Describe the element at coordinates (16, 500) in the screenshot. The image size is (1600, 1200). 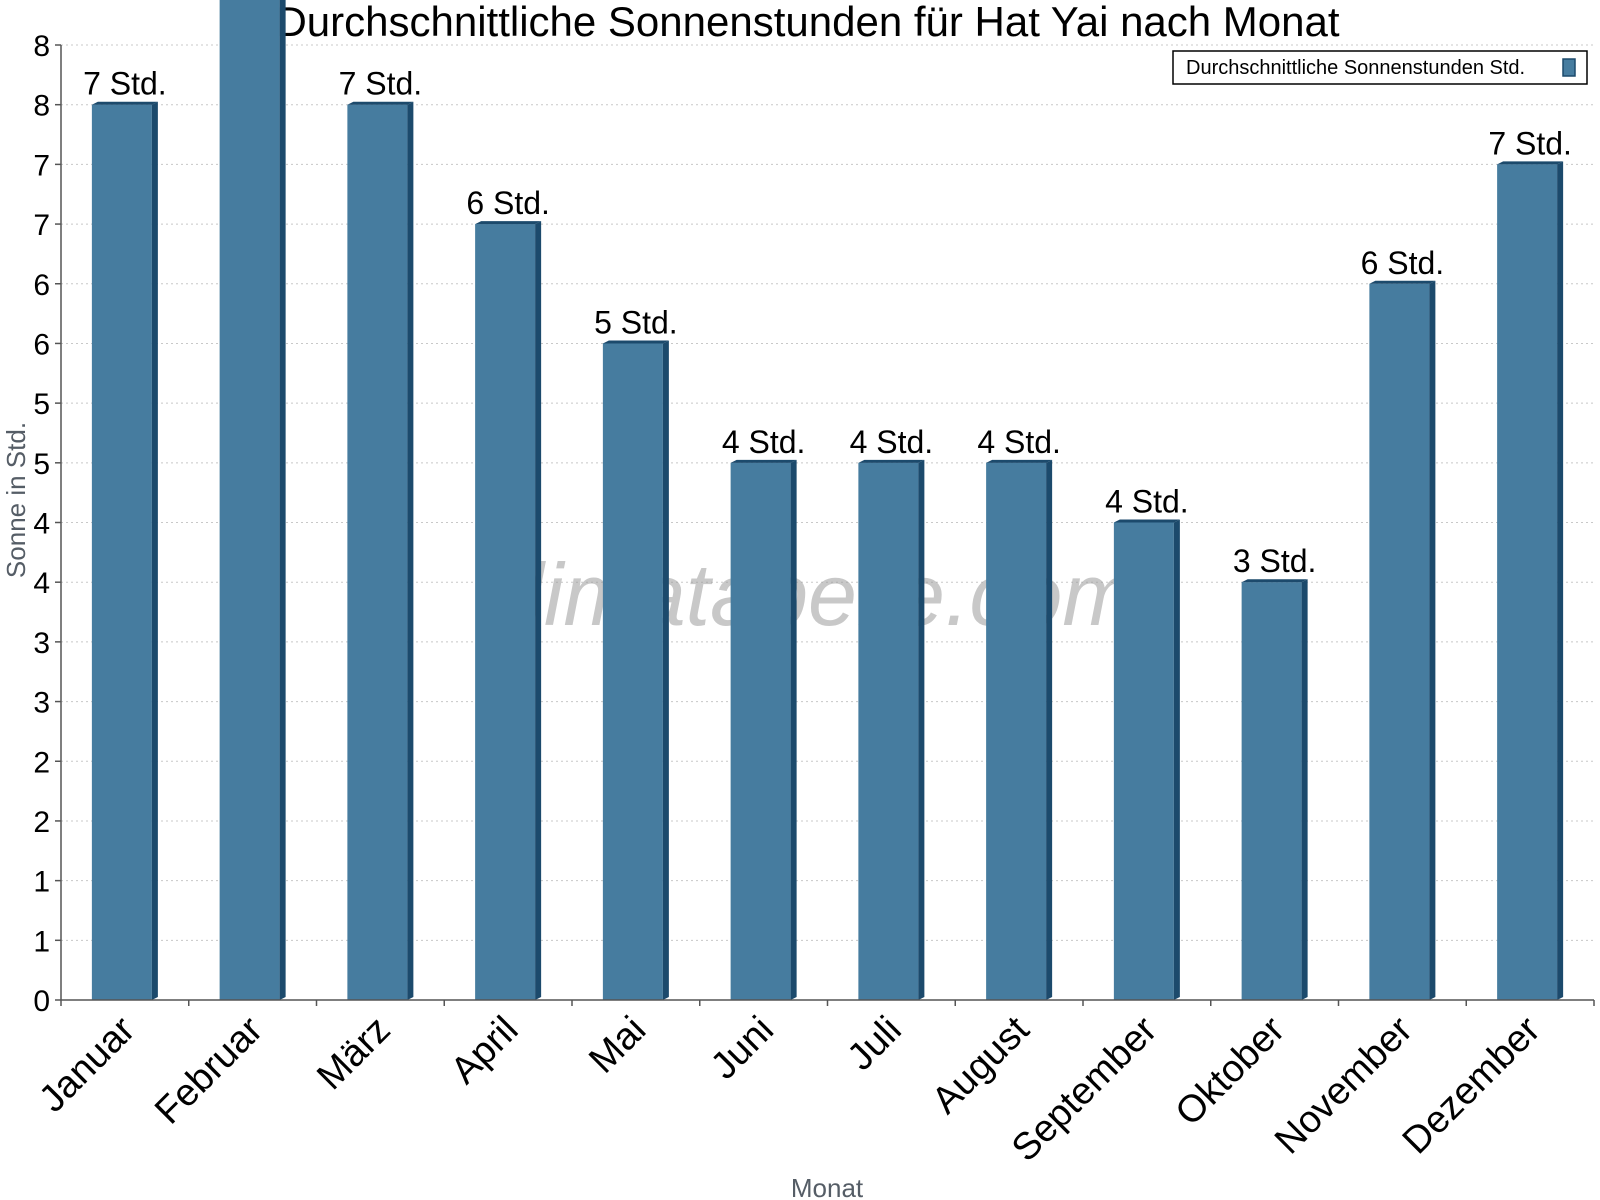
I see `y-axis-label: Sonne in Std.` at that location.